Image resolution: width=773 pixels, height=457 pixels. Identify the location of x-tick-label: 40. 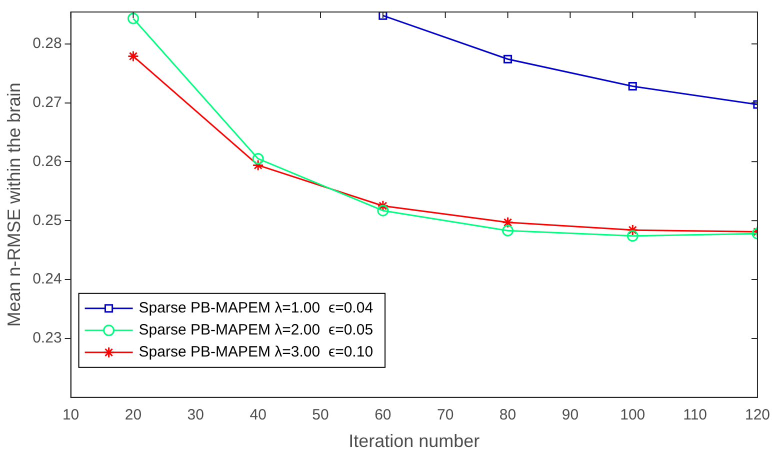
(258, 415).